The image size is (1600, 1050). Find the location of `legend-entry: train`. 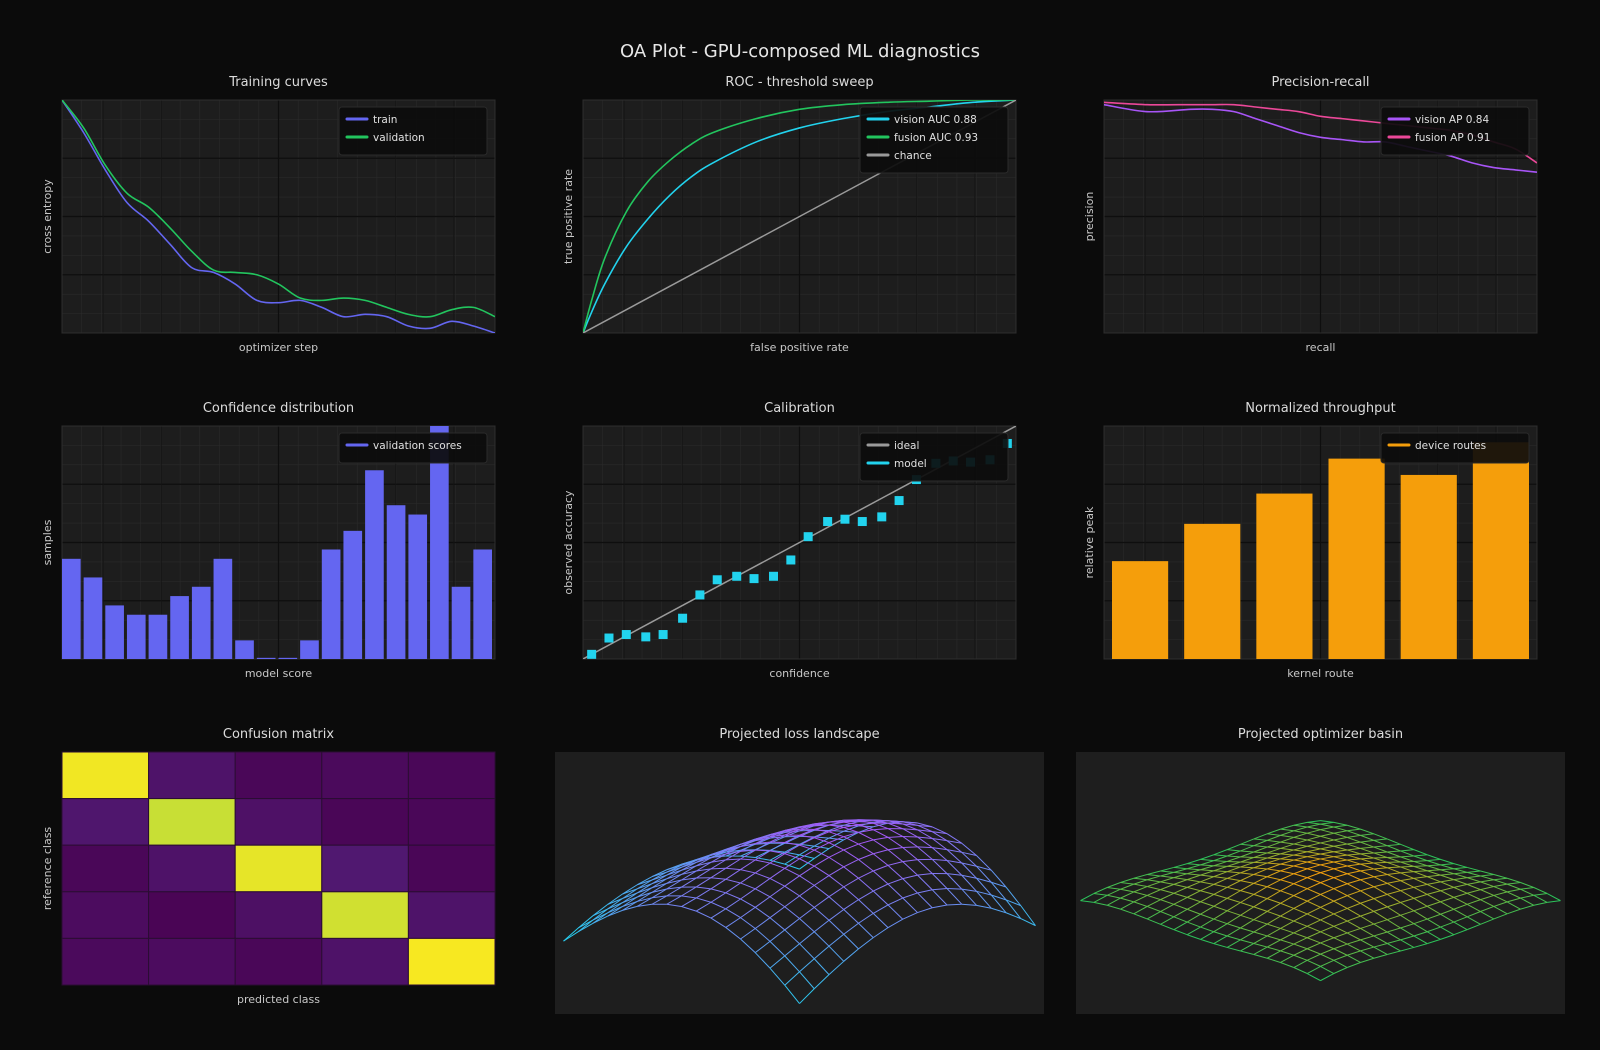

legend-entry: train is located at coordinates (385, 120).